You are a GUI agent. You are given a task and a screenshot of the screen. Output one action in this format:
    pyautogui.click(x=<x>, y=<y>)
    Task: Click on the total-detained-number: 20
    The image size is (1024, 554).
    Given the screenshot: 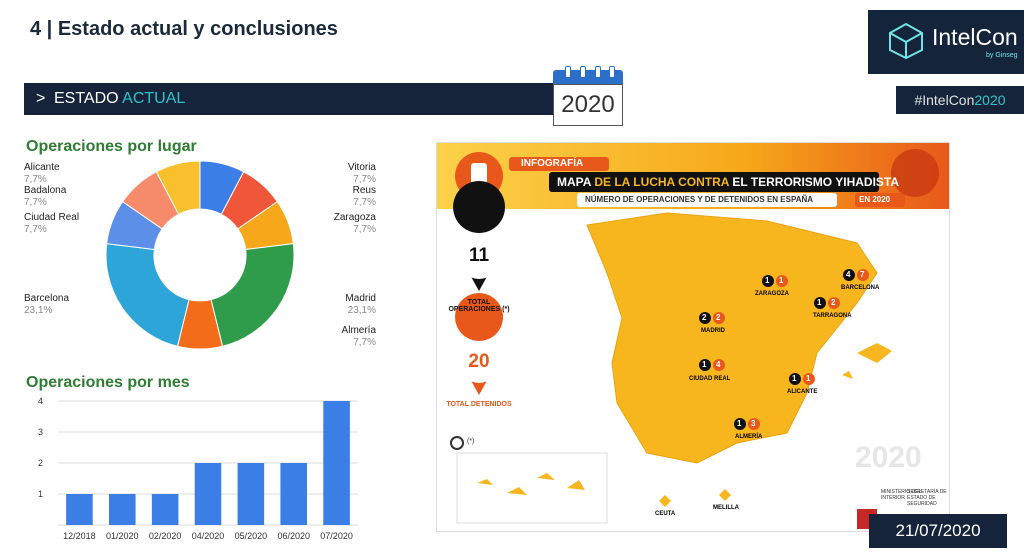 What is the action you would take?
    pyautogui.click(x=479, y=361)
    